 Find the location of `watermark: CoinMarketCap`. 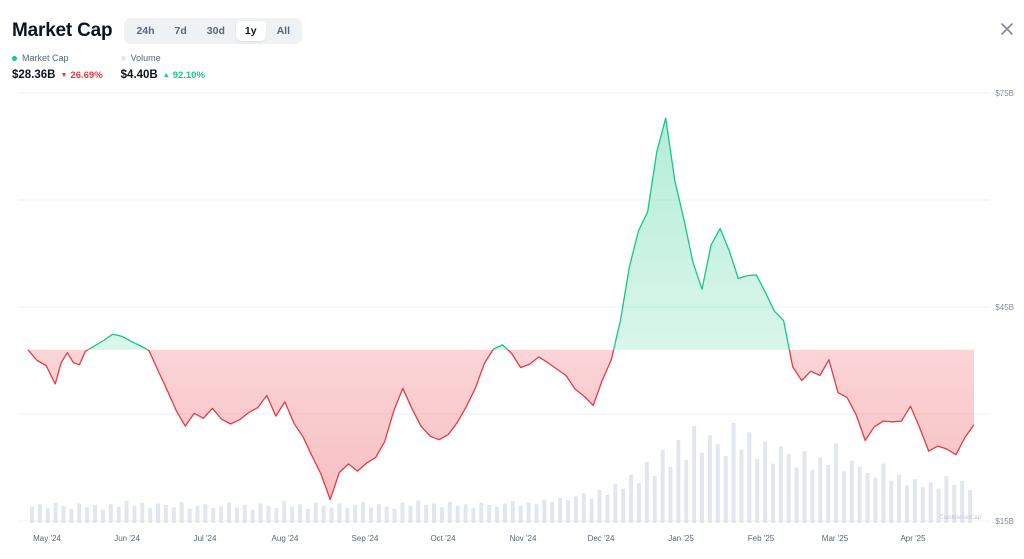

watermark: CoinMarketCap is located at coordinates (960, 518).